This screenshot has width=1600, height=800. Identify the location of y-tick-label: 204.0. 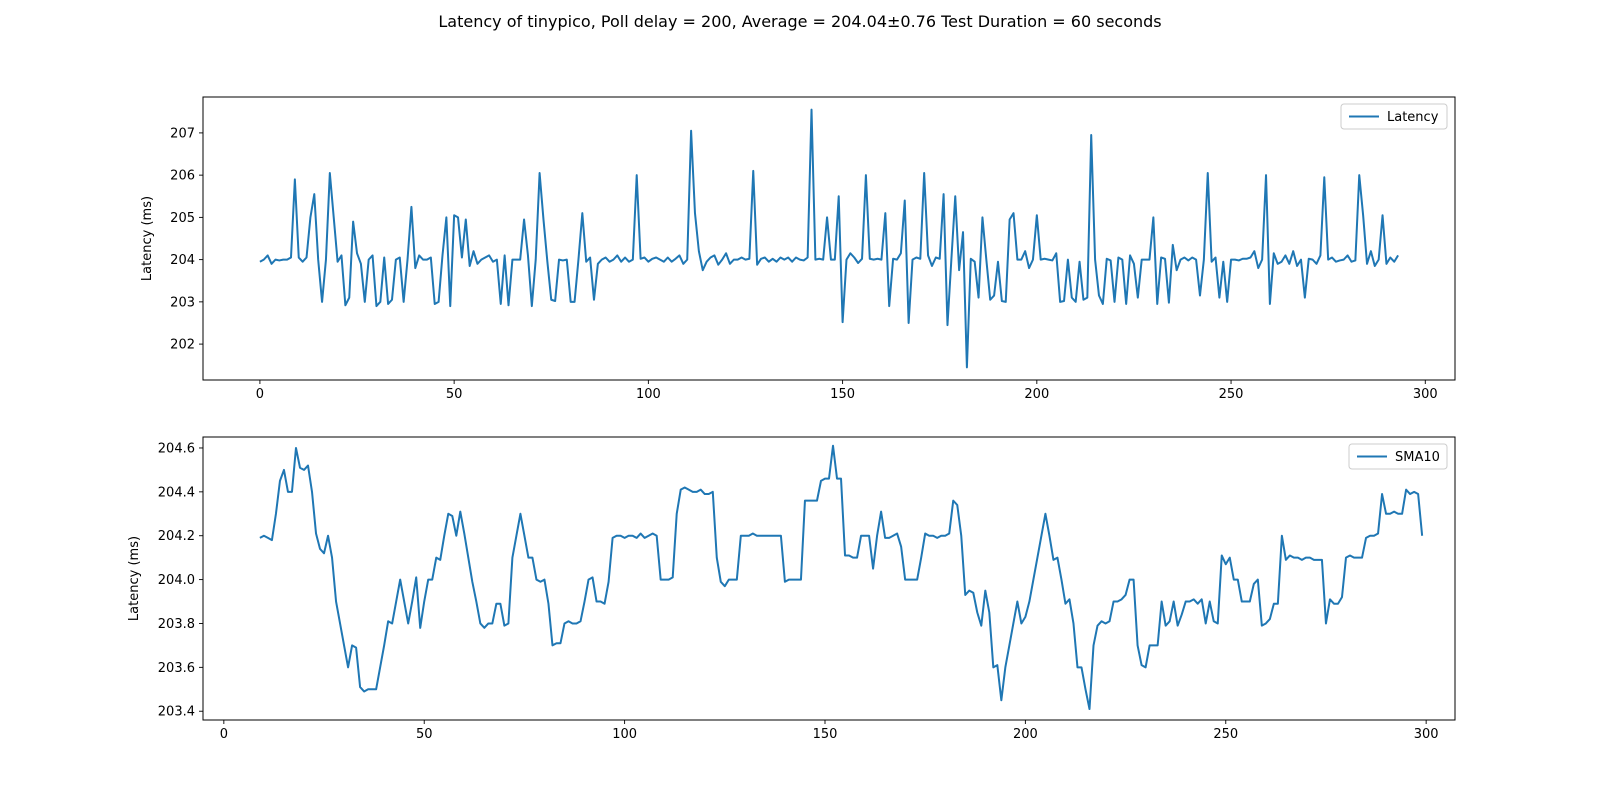
(176, 580).